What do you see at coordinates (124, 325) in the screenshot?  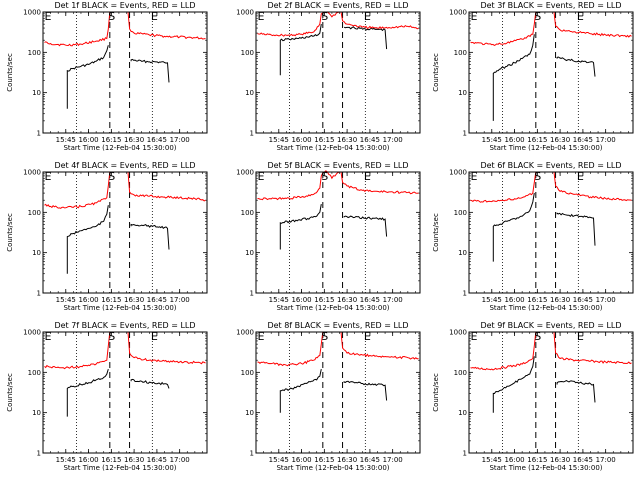 I see `panel-title: Det 7f BLACK = Events, RED = LLD` at bounding box center [124, 325].